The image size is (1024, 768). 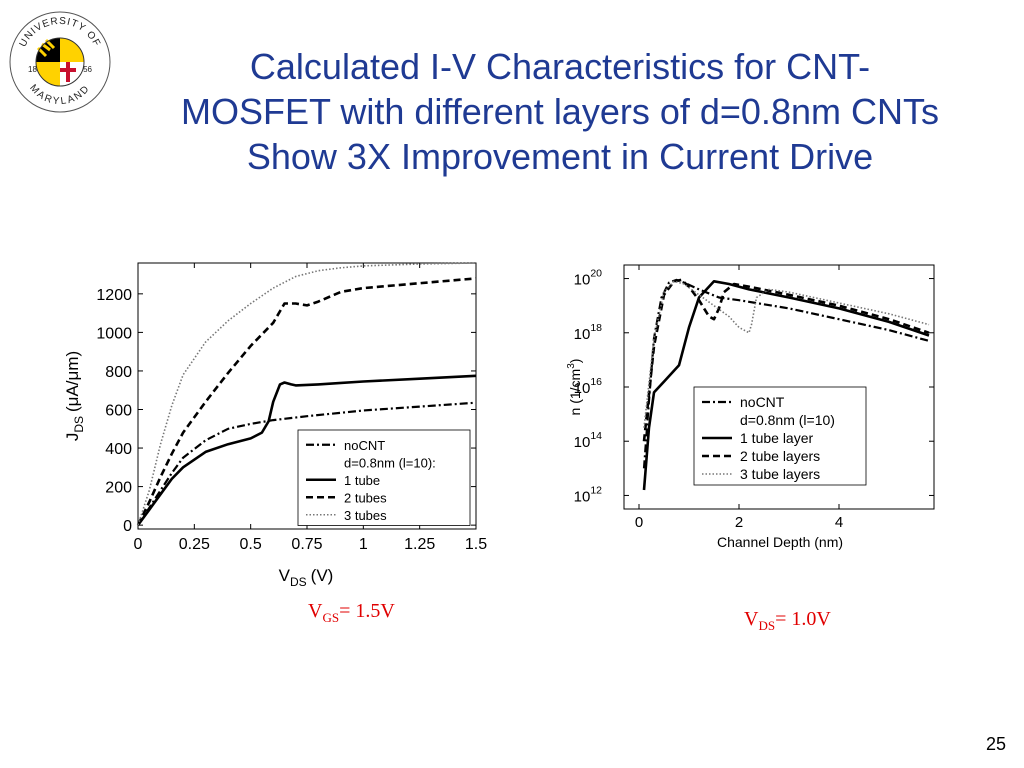 I want to click on y-axis-label-end: ), so click(x=575, y=361).